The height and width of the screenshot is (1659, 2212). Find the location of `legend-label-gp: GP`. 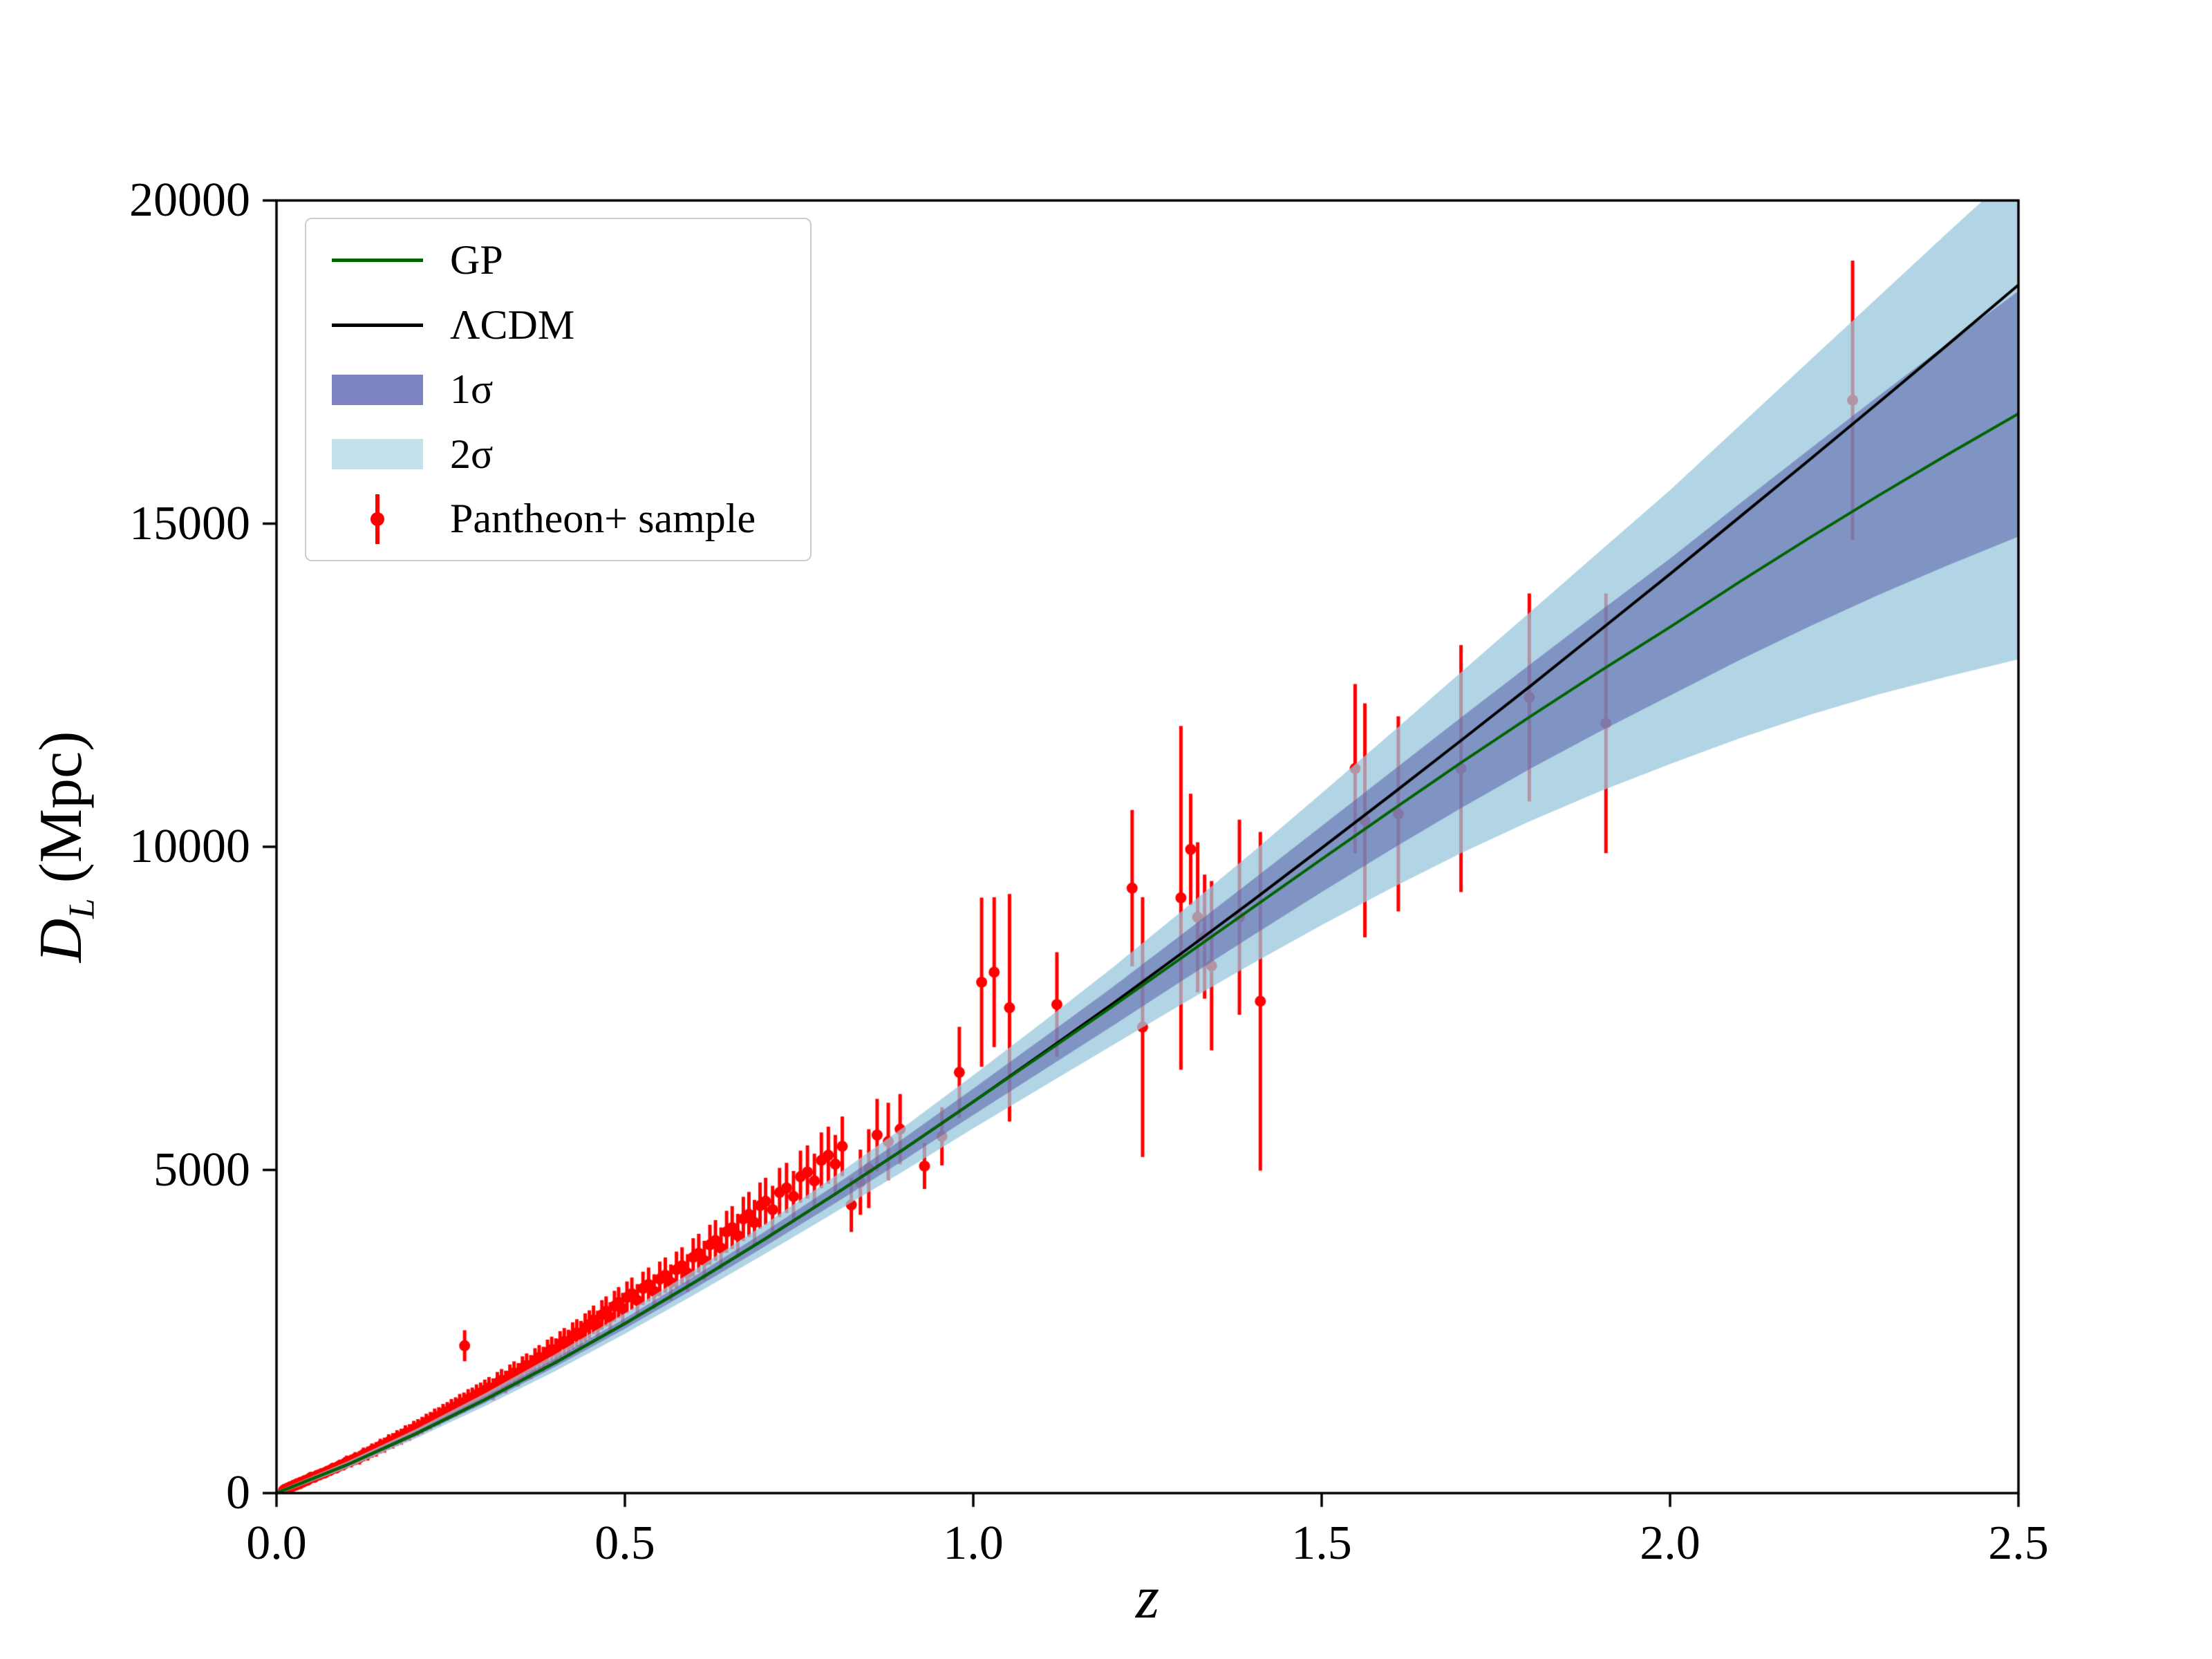

legend-label-gp: GP is located at coordinates (476, 260).